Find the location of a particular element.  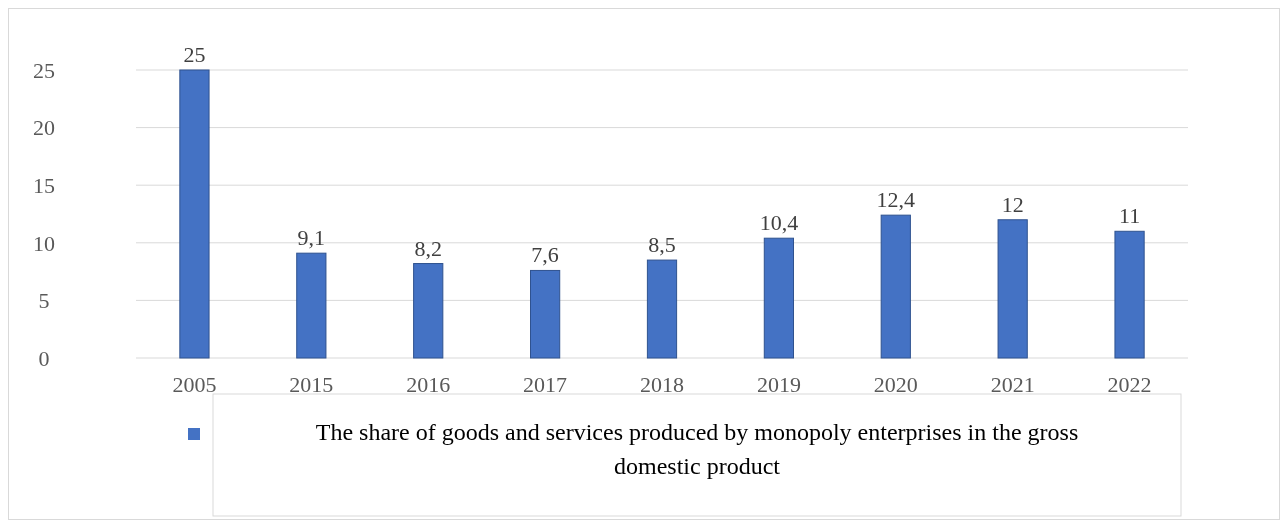

x-tick-label: 2020 is located at coordinates (895, 384).